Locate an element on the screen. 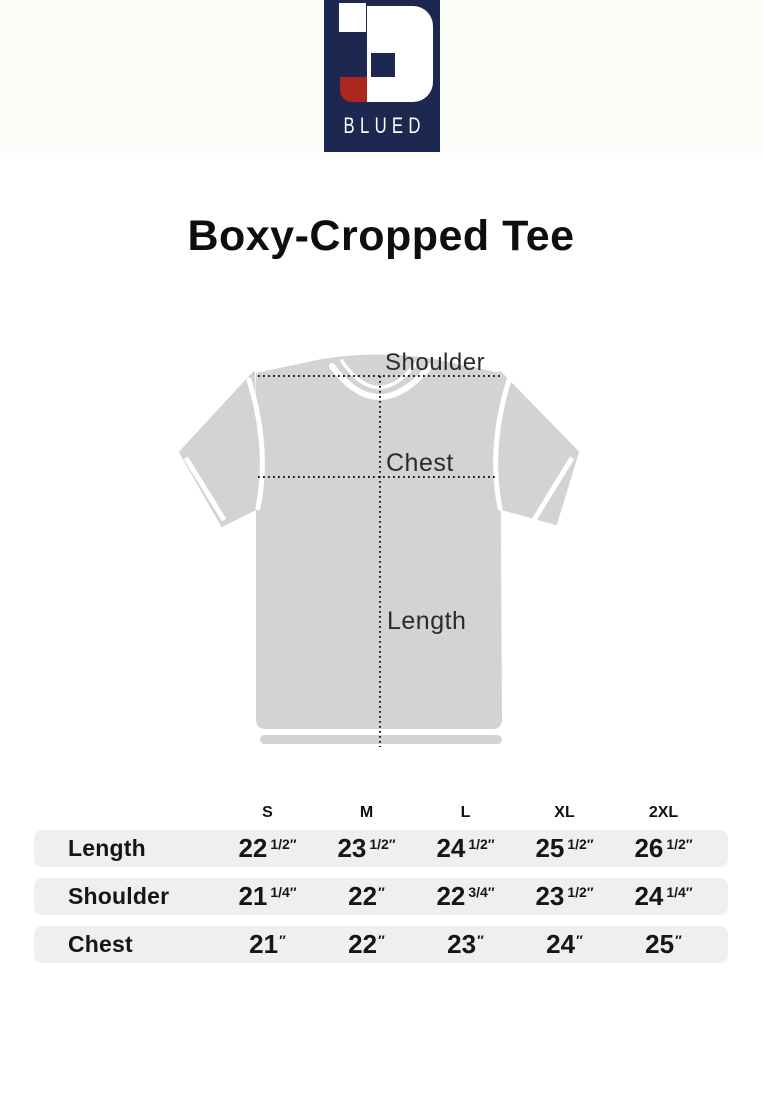 Image resolution: width=762 pixels, height=1100 pixels. size-value: 22 3/4″ is located at coordinates (465, 896).